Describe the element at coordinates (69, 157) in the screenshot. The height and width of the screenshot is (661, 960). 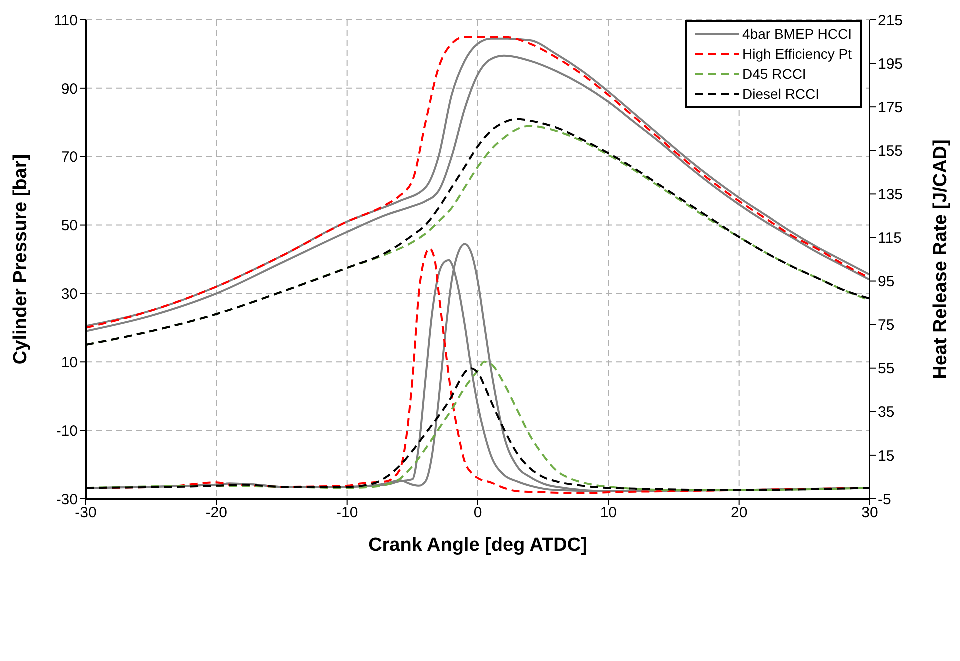
I see `y-tick-label: 70` at that location.